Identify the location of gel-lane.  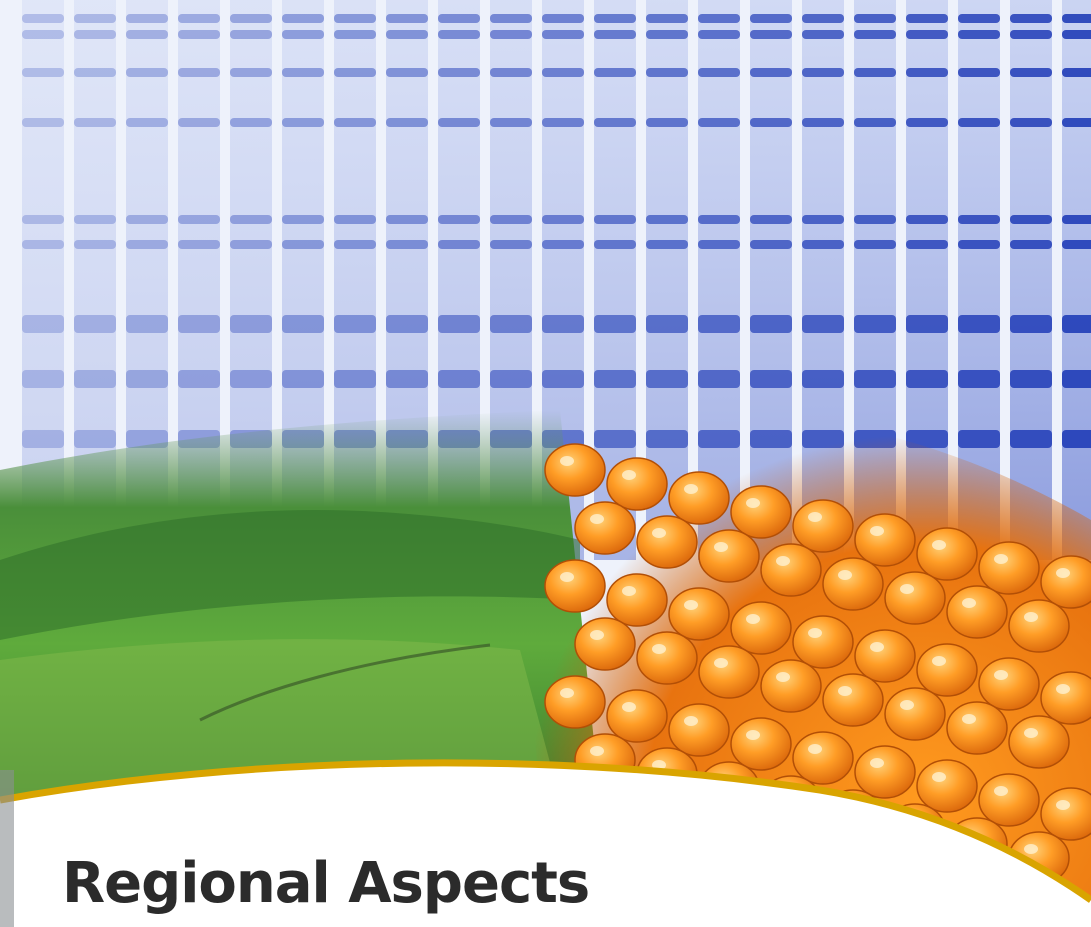
(1031, 280).